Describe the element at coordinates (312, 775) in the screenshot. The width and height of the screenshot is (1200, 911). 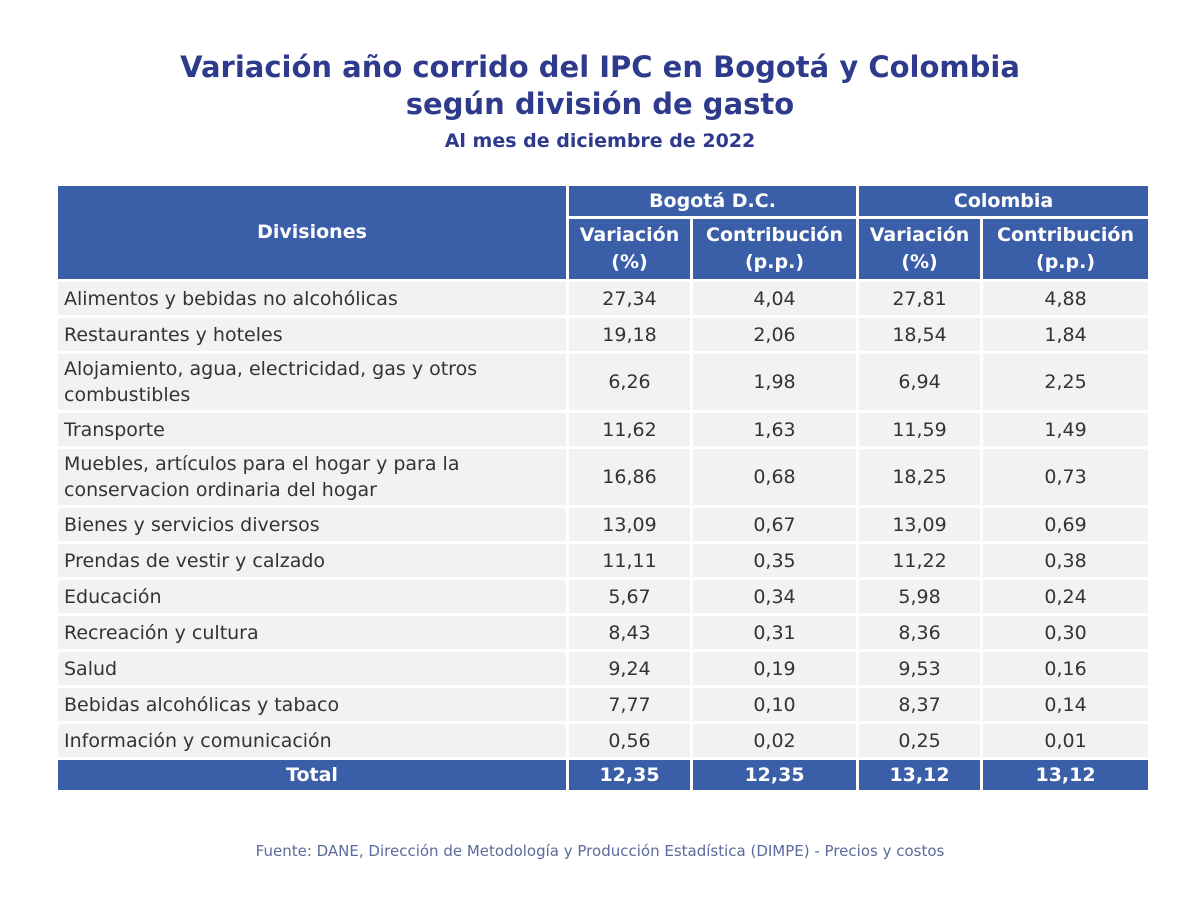
I see `total-label: Total` at that location.